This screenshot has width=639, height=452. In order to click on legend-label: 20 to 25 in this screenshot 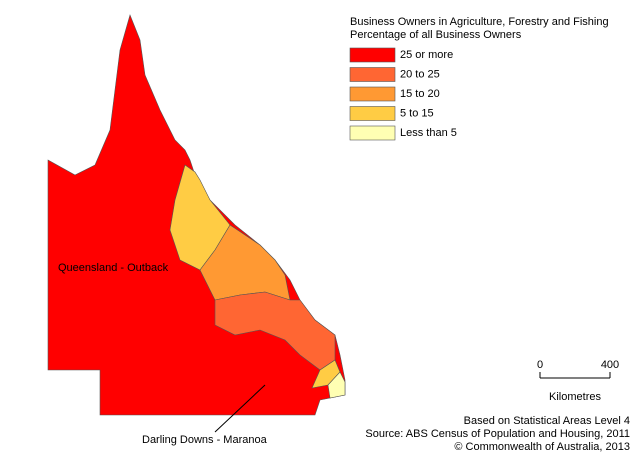, I will do `click(420, 74)`.